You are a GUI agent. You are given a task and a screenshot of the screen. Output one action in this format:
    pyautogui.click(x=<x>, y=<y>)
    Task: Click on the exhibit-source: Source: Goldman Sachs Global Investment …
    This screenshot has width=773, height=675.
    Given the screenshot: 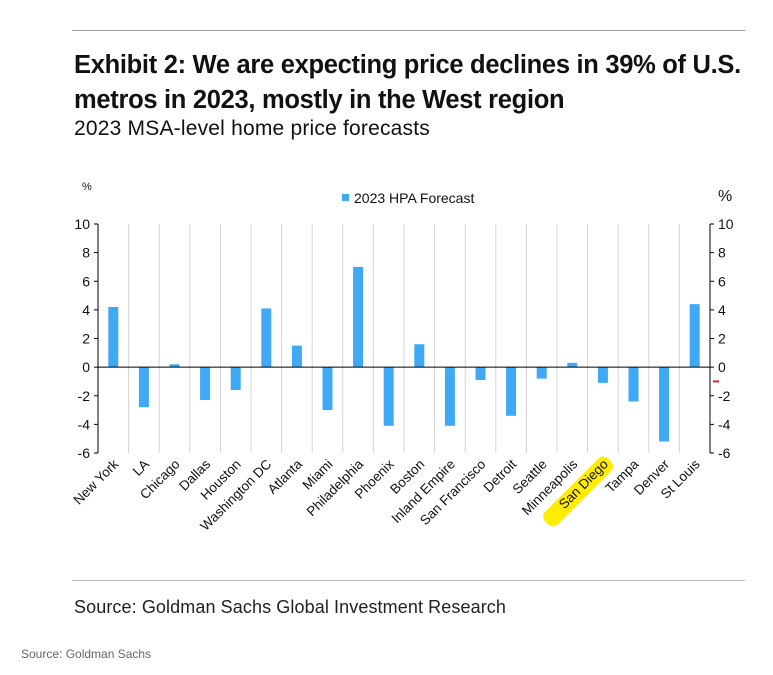 What is the action you would take?
    pyautogui.click(x=290, y=607)
    